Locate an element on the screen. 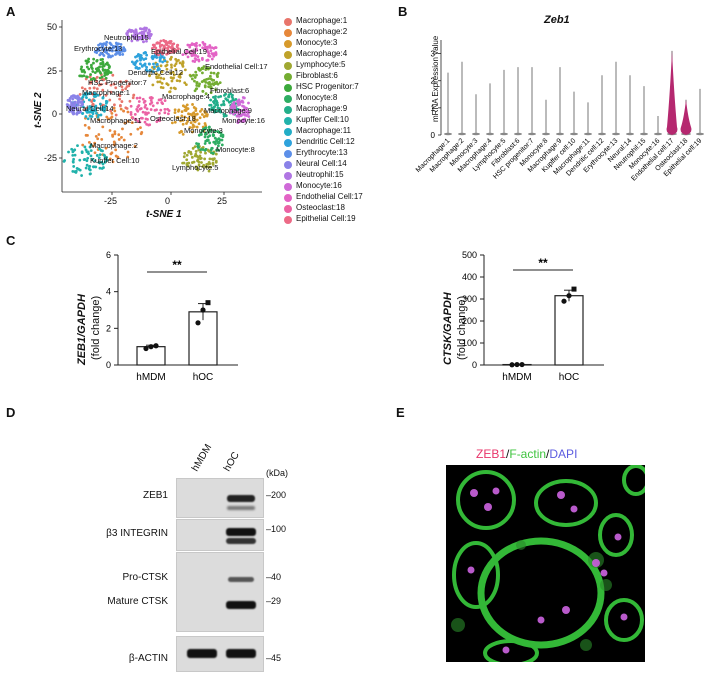 The width and height of the screenshot is (709, 695). tsne-cluster-label: Monocyte:16 is located at coordinates (243, 120).